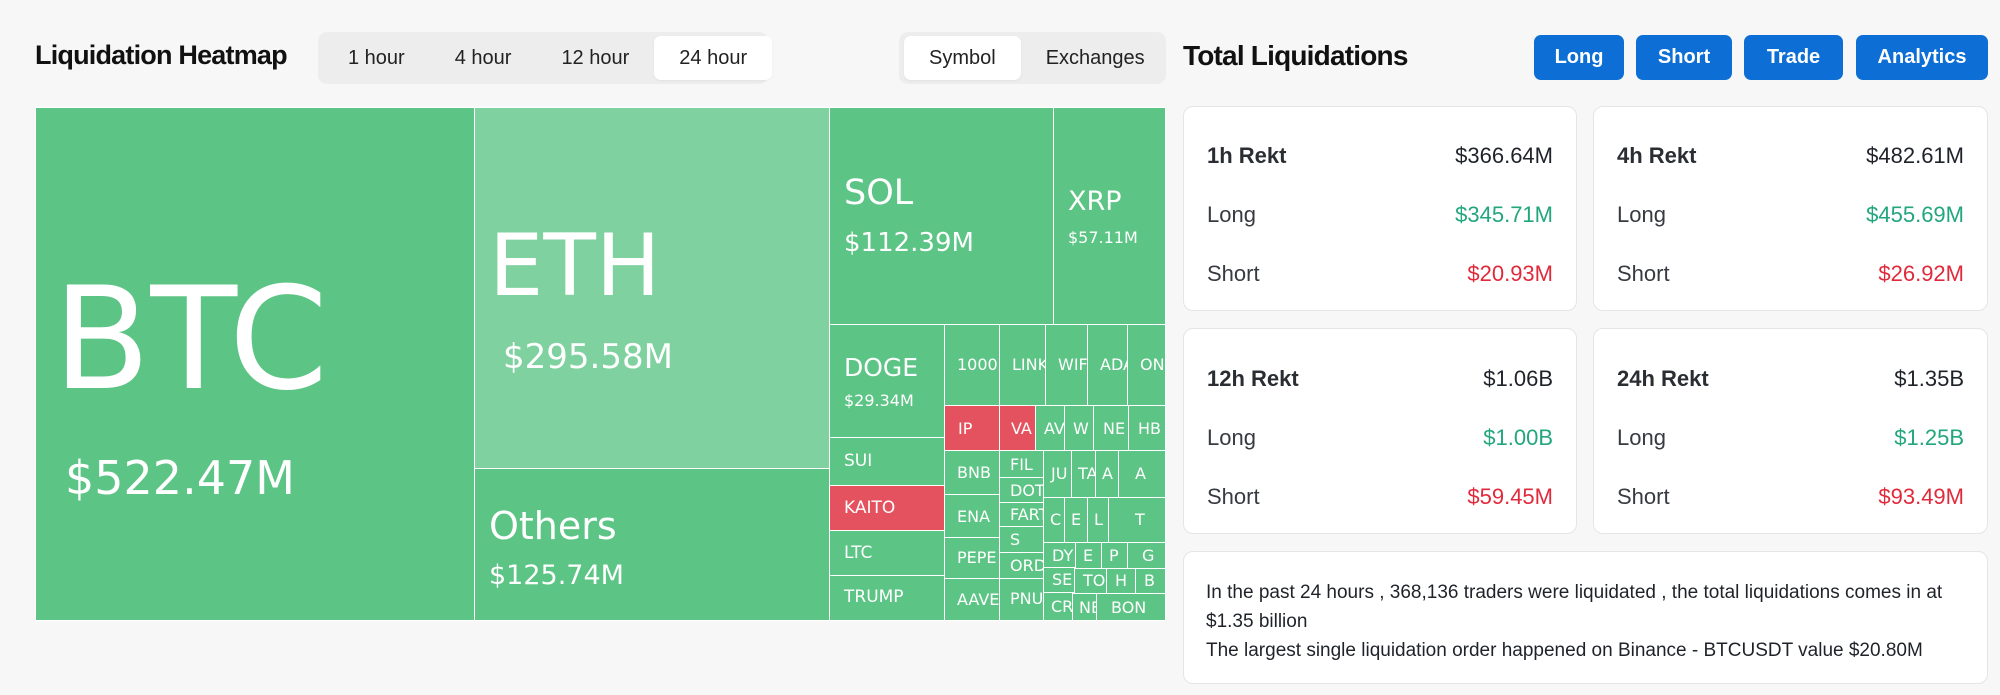  I want to click on view-filter-exchanges: Exchanges, so click(1095, 58).